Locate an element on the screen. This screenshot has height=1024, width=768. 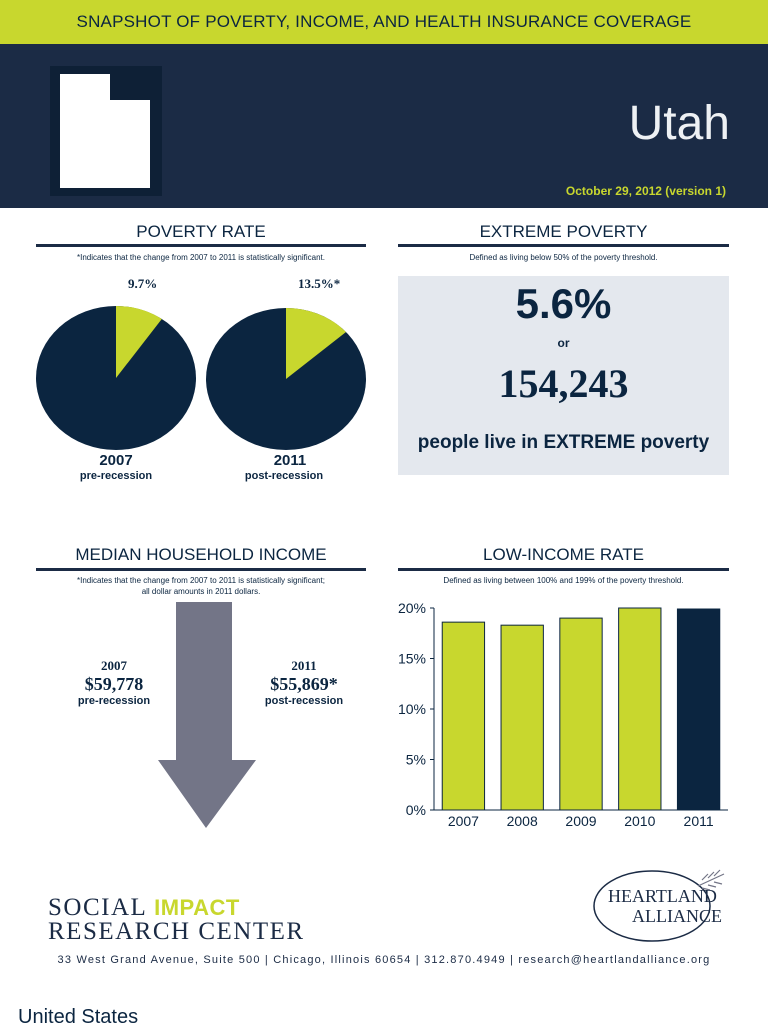
income-down-arrow-icon is located at coordinates (207, 715).